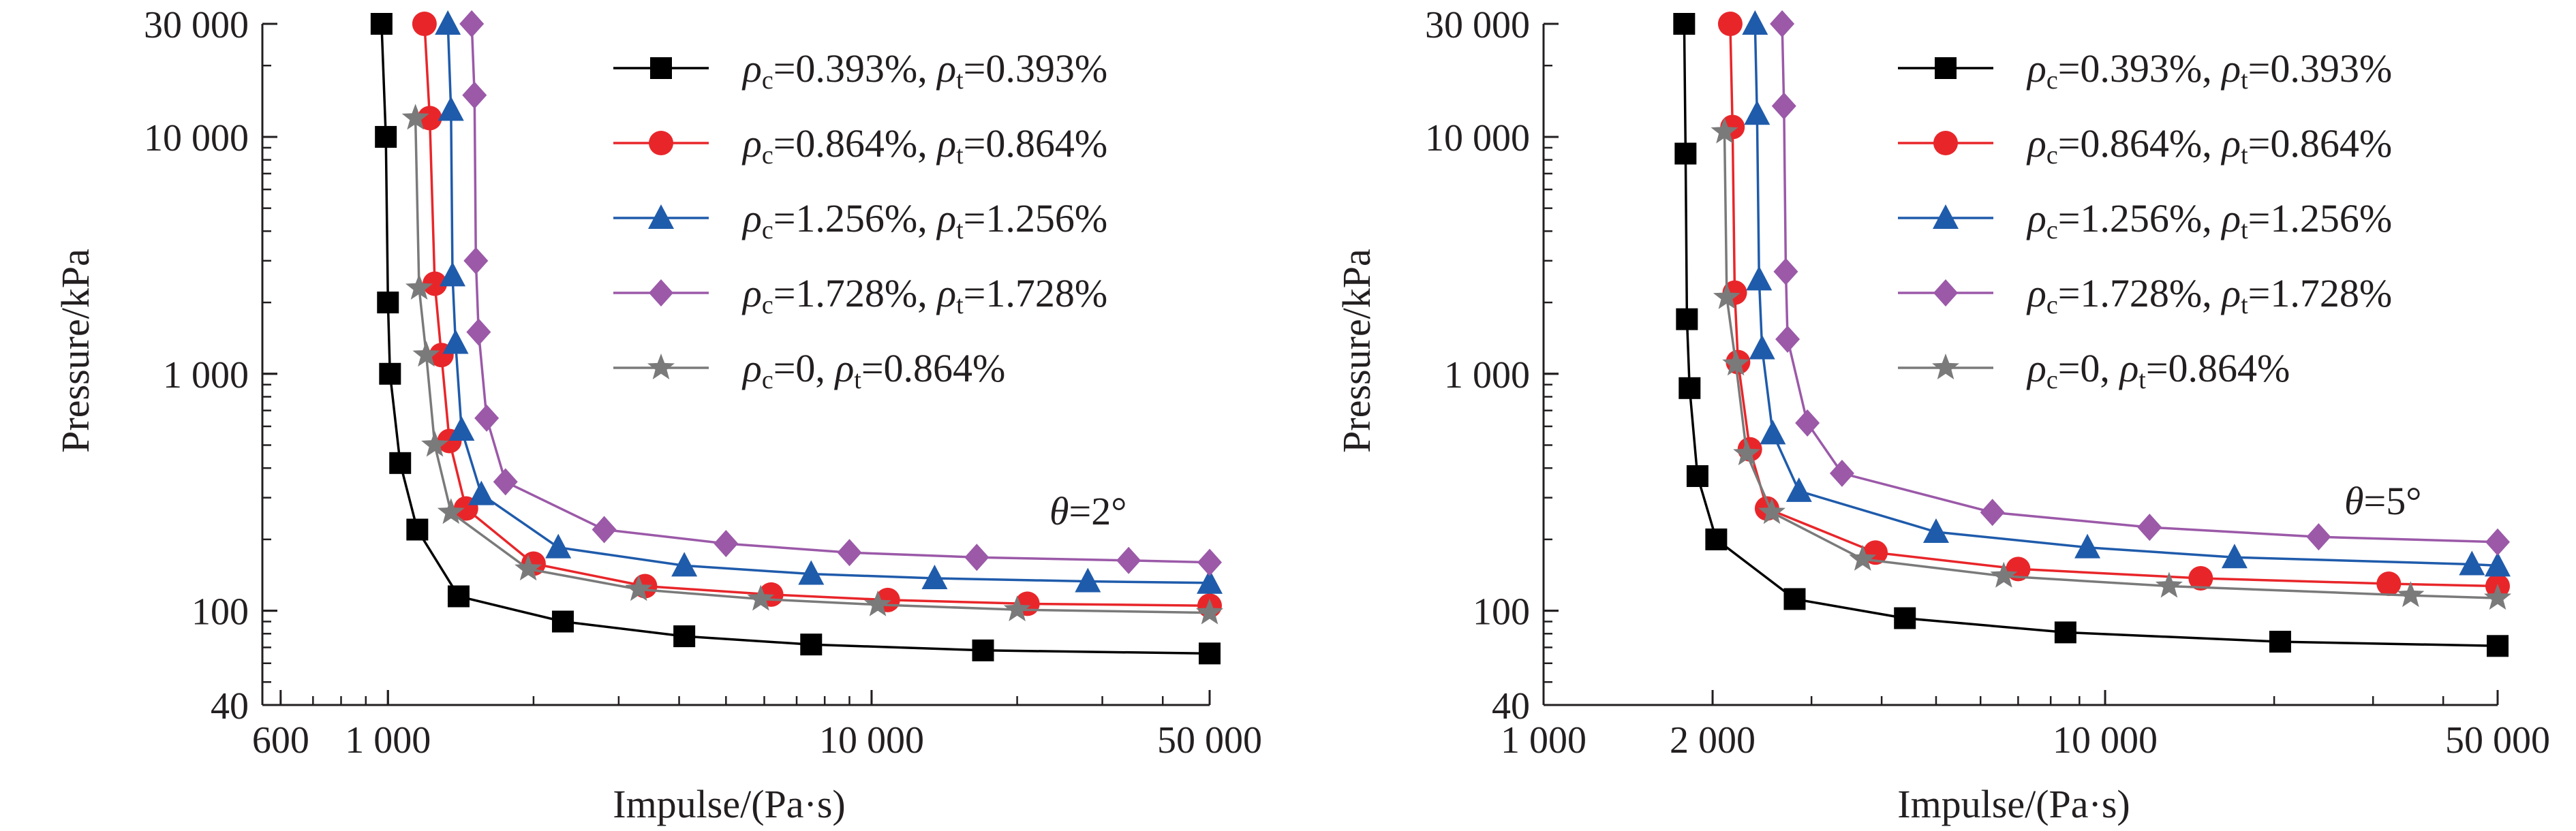 The width and height of the screenshot is (2576, 831). Describe the element at coordinates (2382, 501) in the screenshot. I see `theta-annotation: θ=5°` at that location.